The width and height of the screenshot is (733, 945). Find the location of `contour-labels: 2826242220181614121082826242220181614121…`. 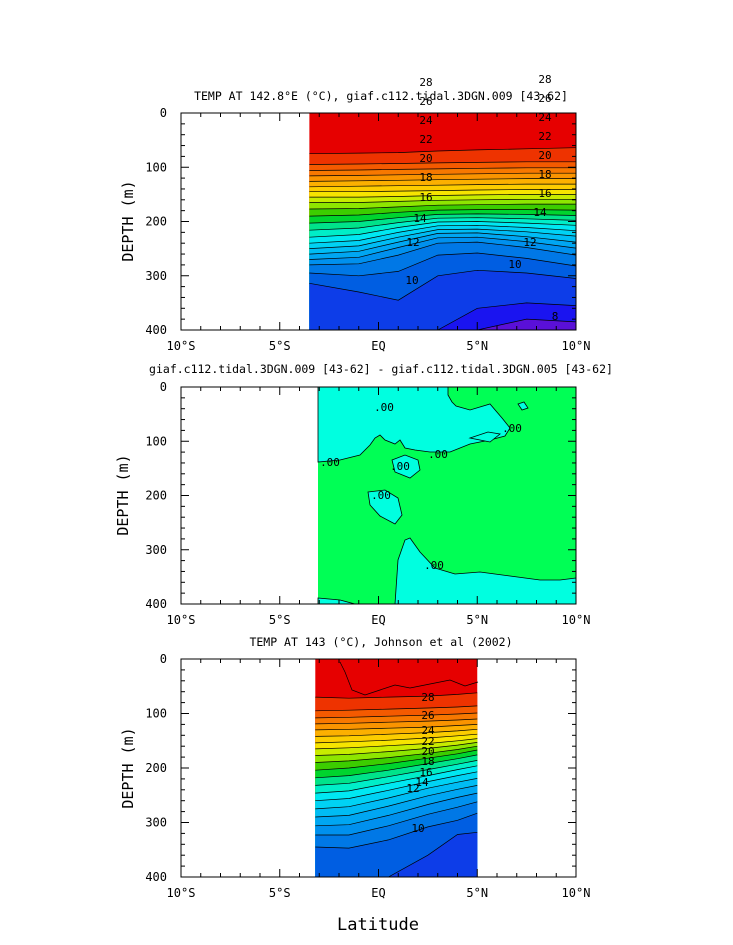

contour-labels: 2826242220181614121082826242220181614121… is located at coordinates (481, 198).